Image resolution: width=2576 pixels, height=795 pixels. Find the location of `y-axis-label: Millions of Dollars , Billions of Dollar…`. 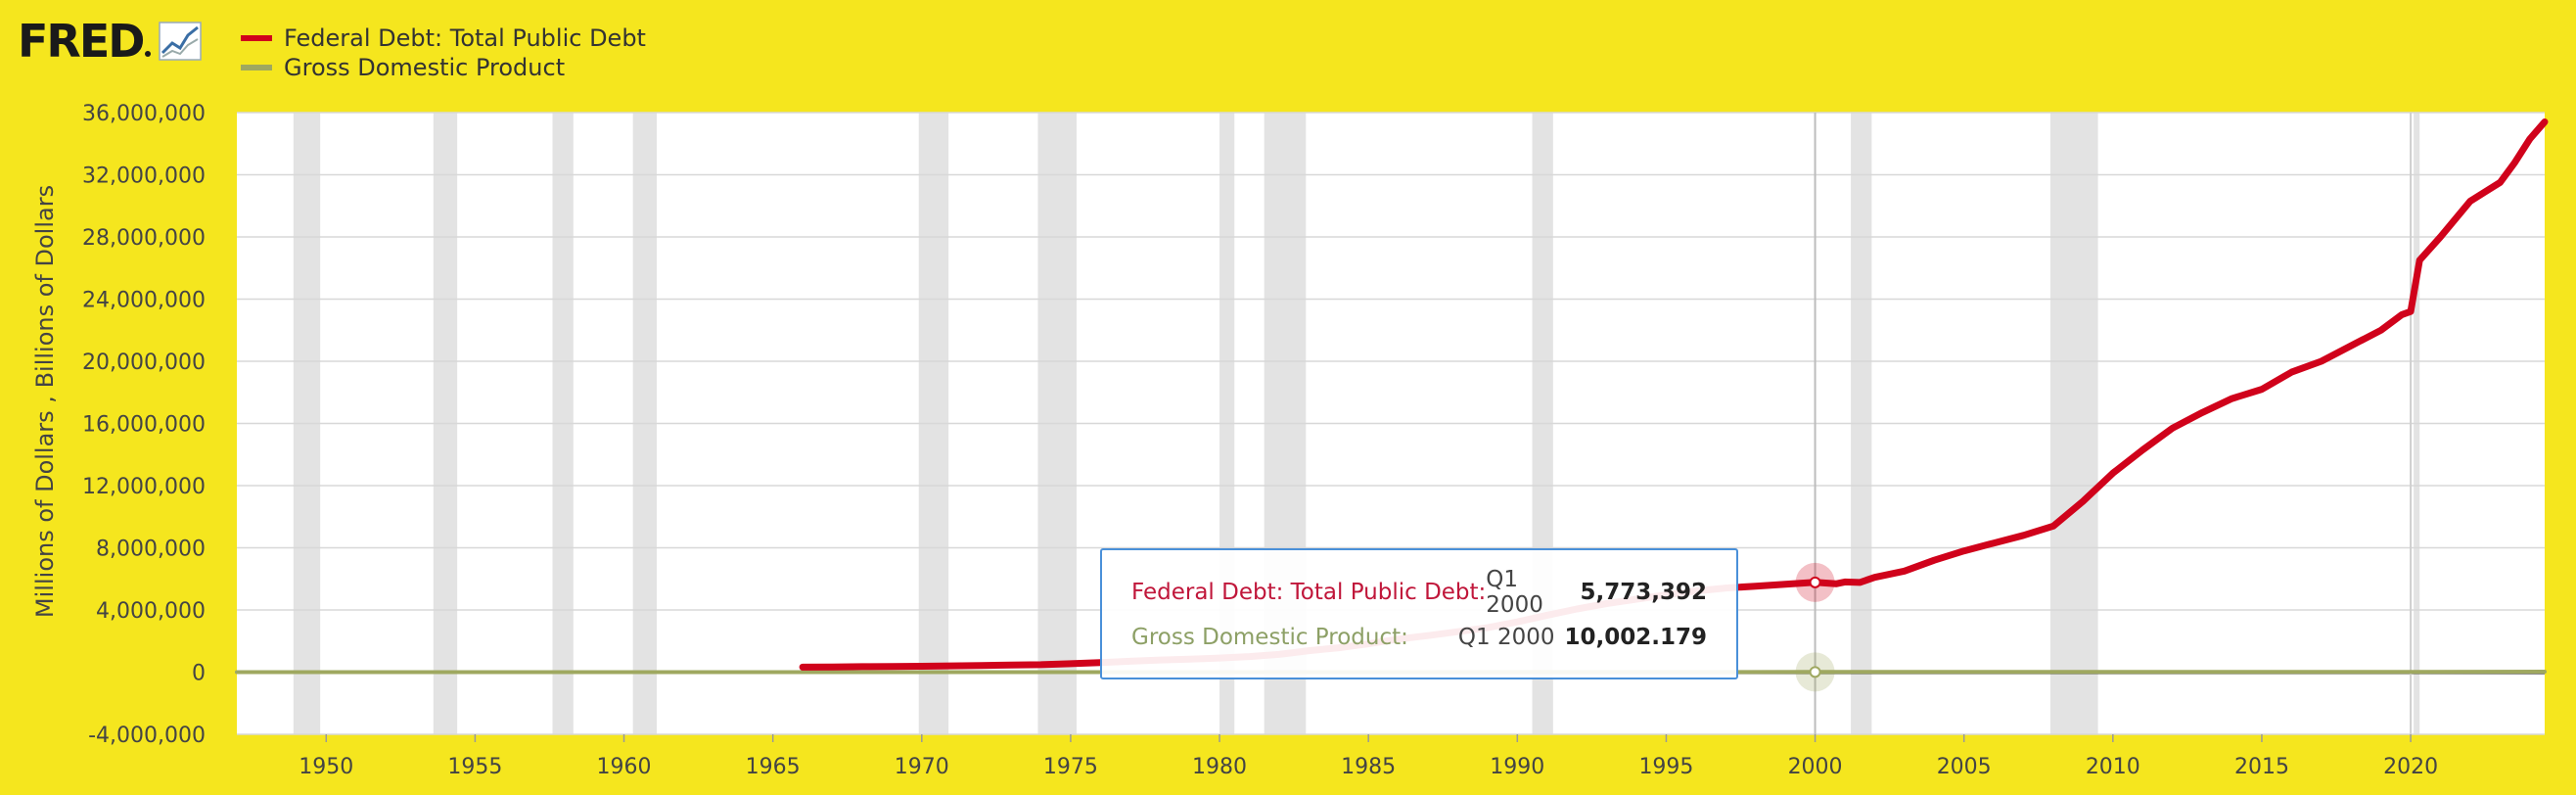

y-axis-label: Millions of Dollars , Billions of Dollar… is located at coordinates (45, 401).